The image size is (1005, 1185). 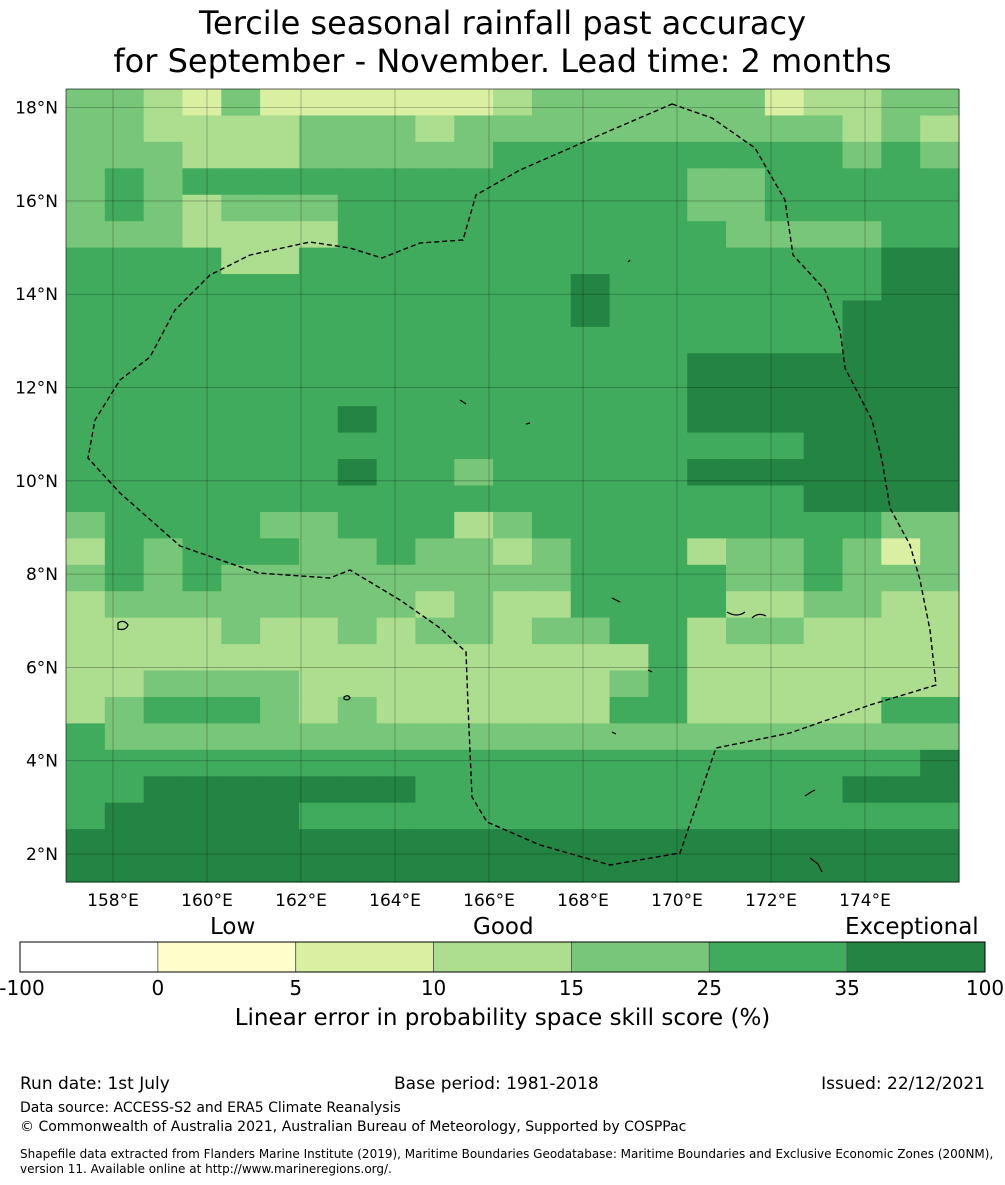 What do you see at coordinates (42, 762) in the screenshot?
I see `latitude-tick-label: 4°N` at bounding box center [42, 762].